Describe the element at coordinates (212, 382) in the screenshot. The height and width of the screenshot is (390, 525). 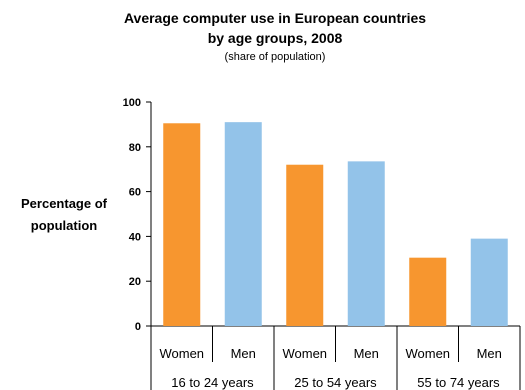
I see `group-label: 16 to 24 years` at that location.